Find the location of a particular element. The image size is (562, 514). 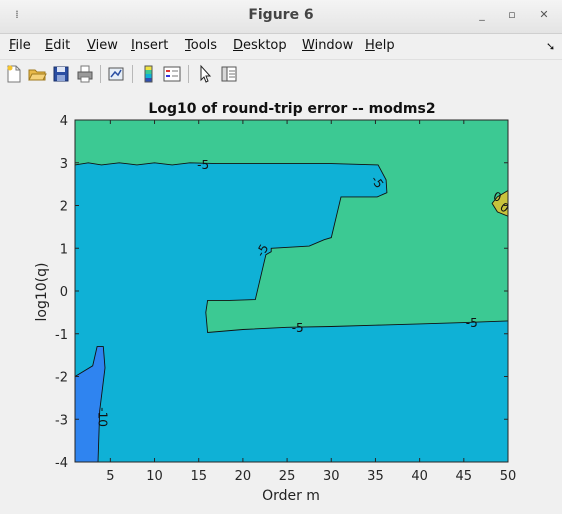

y-tick-label: 4 is located at coordinates (64, 121).